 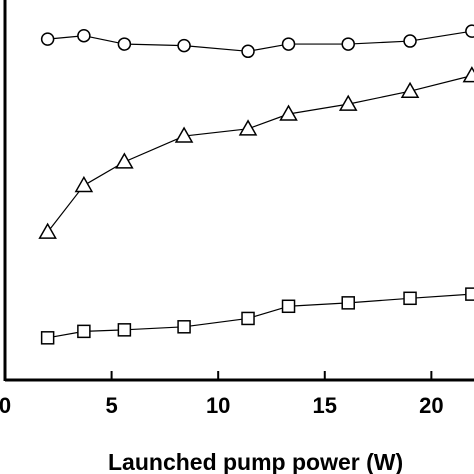 I want to click on x-tick-label: 0, so click(x=5, y=405).